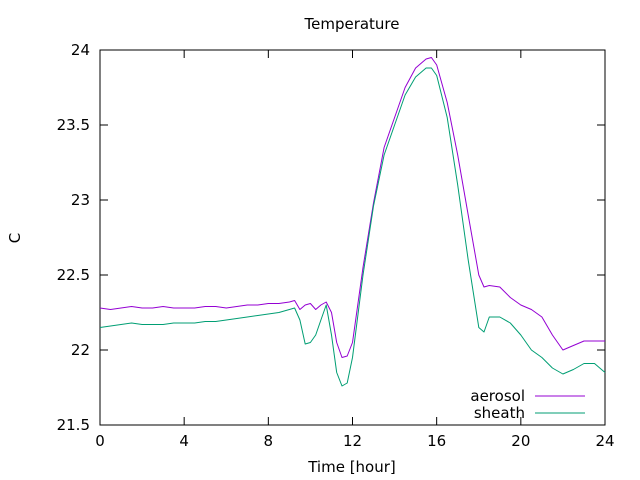 The width and height of the screenshot is (640, 480). What do you see at coordinates (520, 441) in the screenshot?
I see `x-tick-label: 20` at bounding box center [520, 441].